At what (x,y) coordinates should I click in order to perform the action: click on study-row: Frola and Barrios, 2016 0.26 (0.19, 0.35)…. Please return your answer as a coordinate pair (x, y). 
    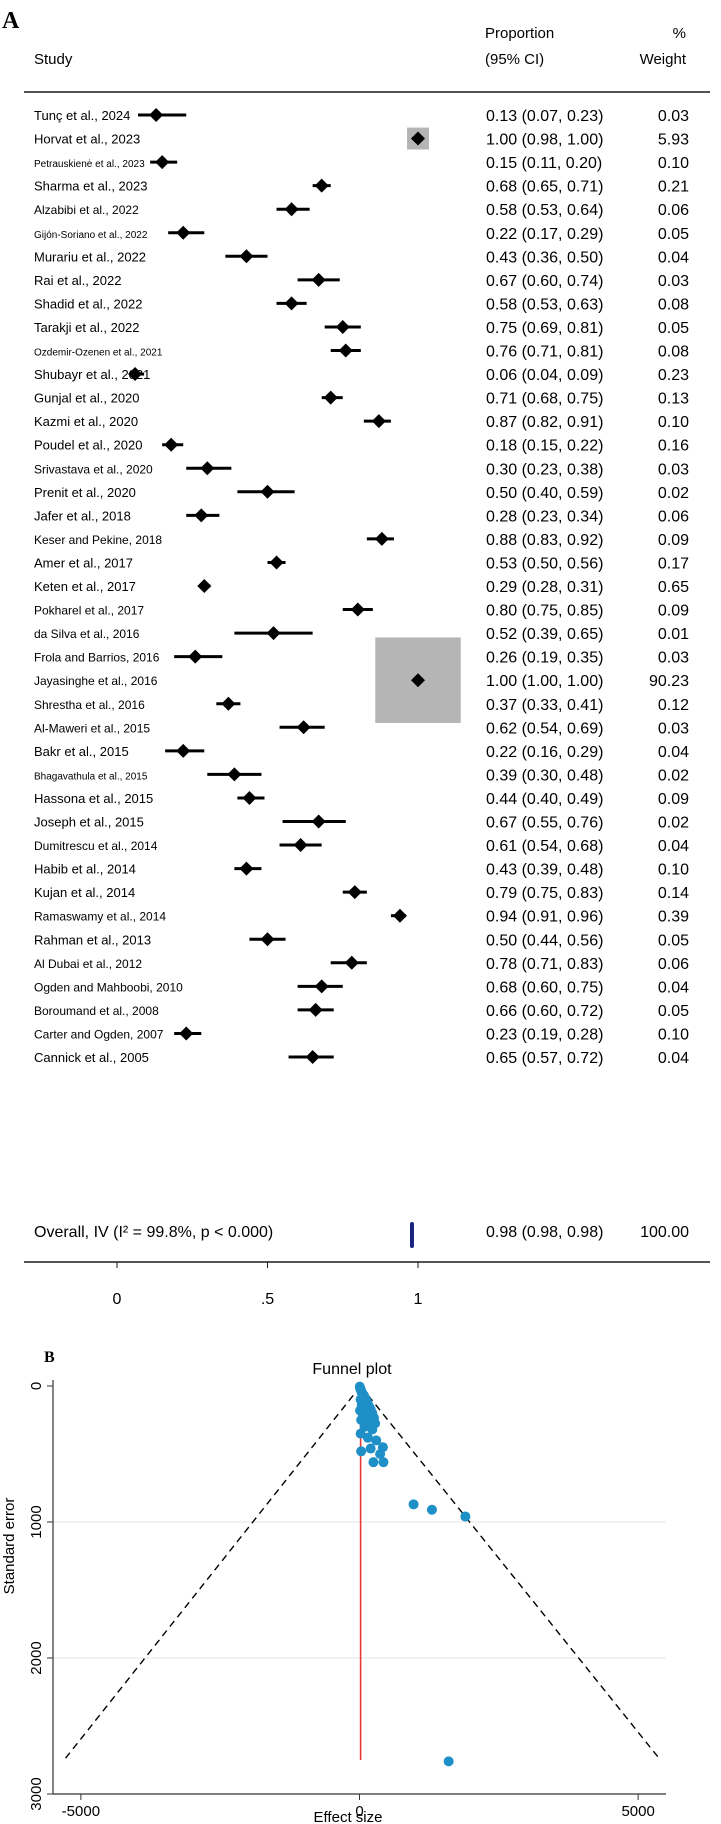
    Looking at the image, I should click on (361, 658).